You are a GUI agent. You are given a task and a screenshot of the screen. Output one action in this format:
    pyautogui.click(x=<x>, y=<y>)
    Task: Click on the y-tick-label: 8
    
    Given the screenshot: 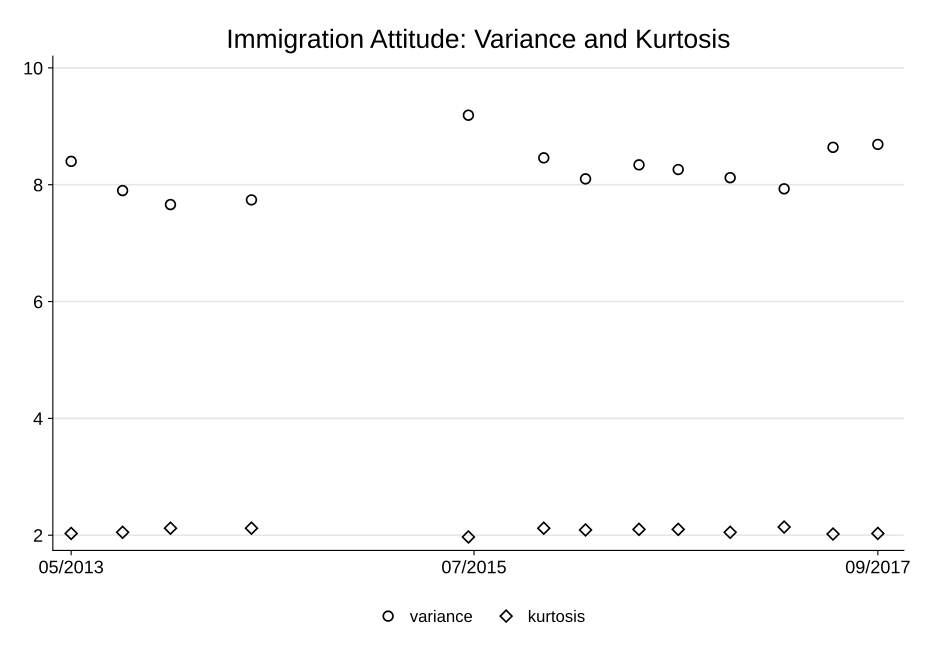 What is the action you would take?
    pyautogui.click(x=38, y=185)
    